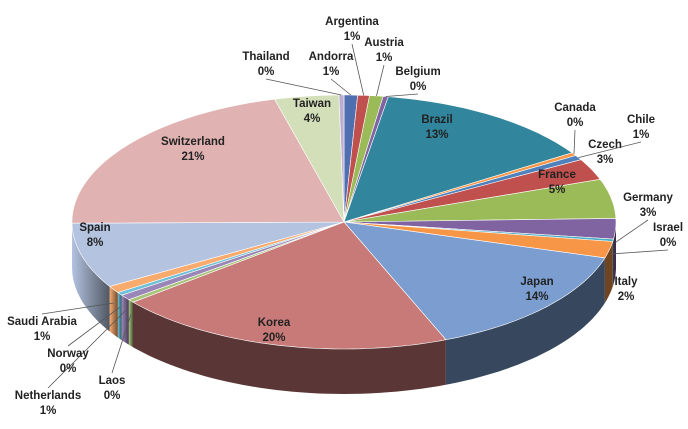  I want to click on slice-label: Chile, so click(641, 120).